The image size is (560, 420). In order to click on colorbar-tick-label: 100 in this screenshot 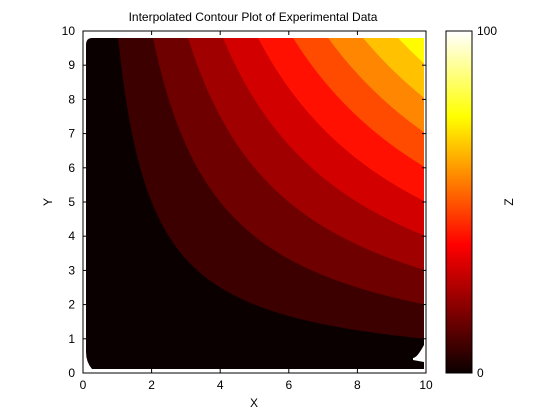, I will do `click(487, 31)`.